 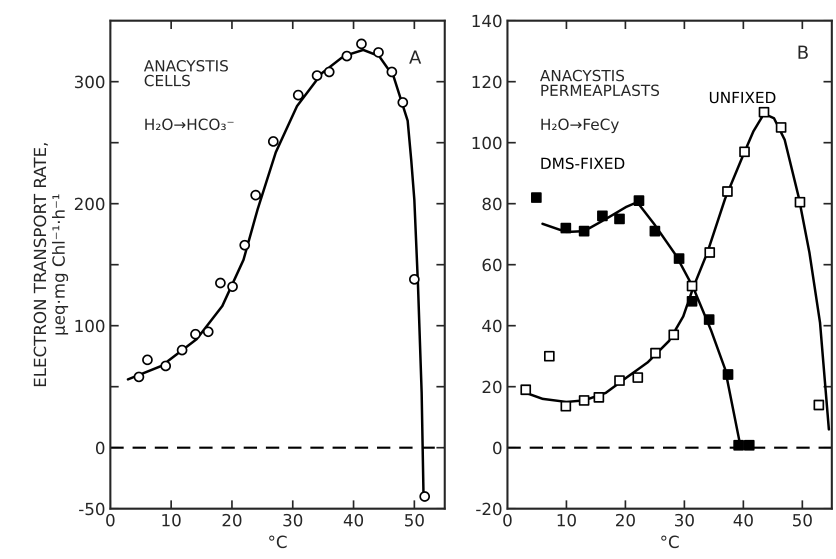 I want to click on y-tick-label: 140, so click(x=487, y=21).